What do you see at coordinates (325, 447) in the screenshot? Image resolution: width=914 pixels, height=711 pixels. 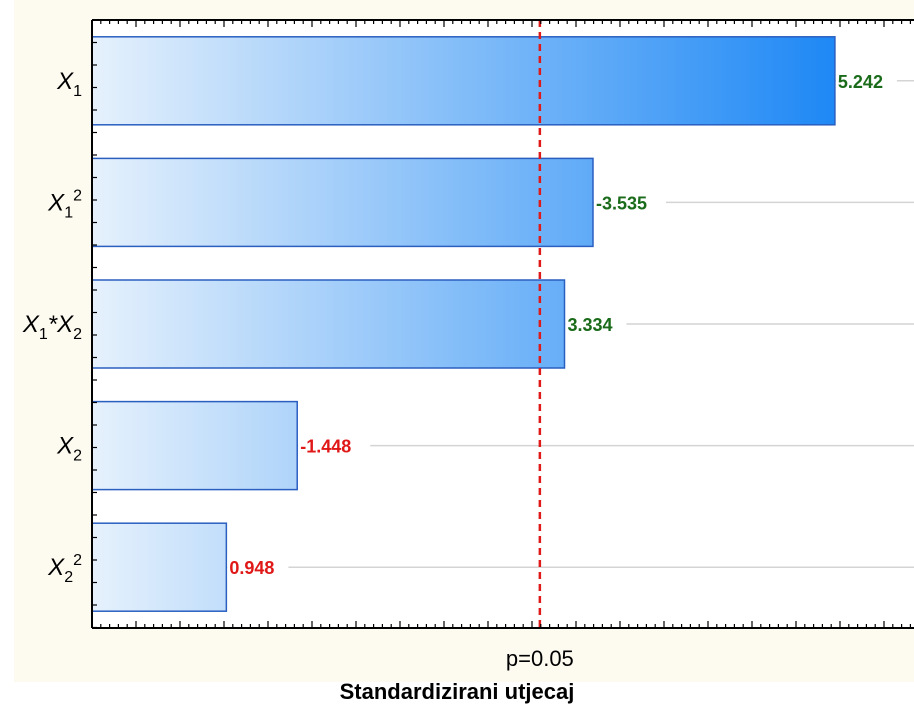 I see `value-label: -1.448` at bounding box center [325, 447].